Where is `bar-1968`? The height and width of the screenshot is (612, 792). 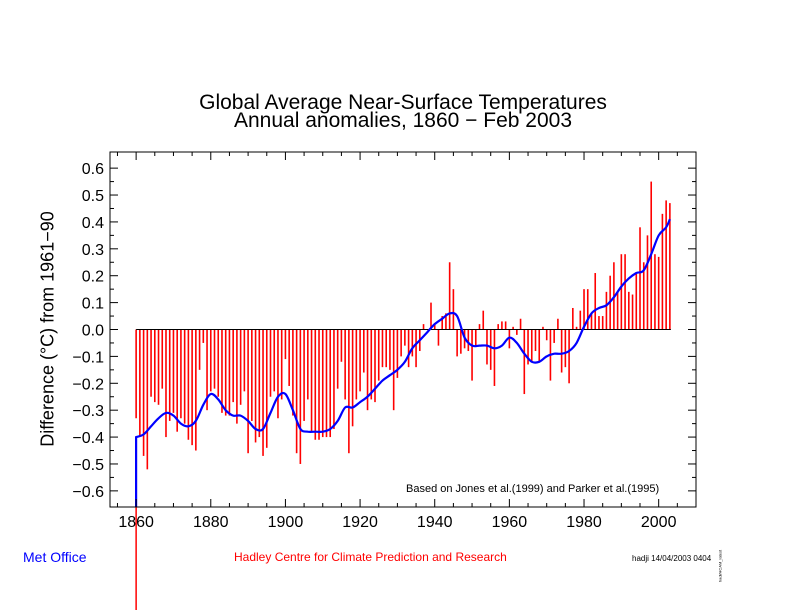
bar-1968 is located at coordinates (539, 345).